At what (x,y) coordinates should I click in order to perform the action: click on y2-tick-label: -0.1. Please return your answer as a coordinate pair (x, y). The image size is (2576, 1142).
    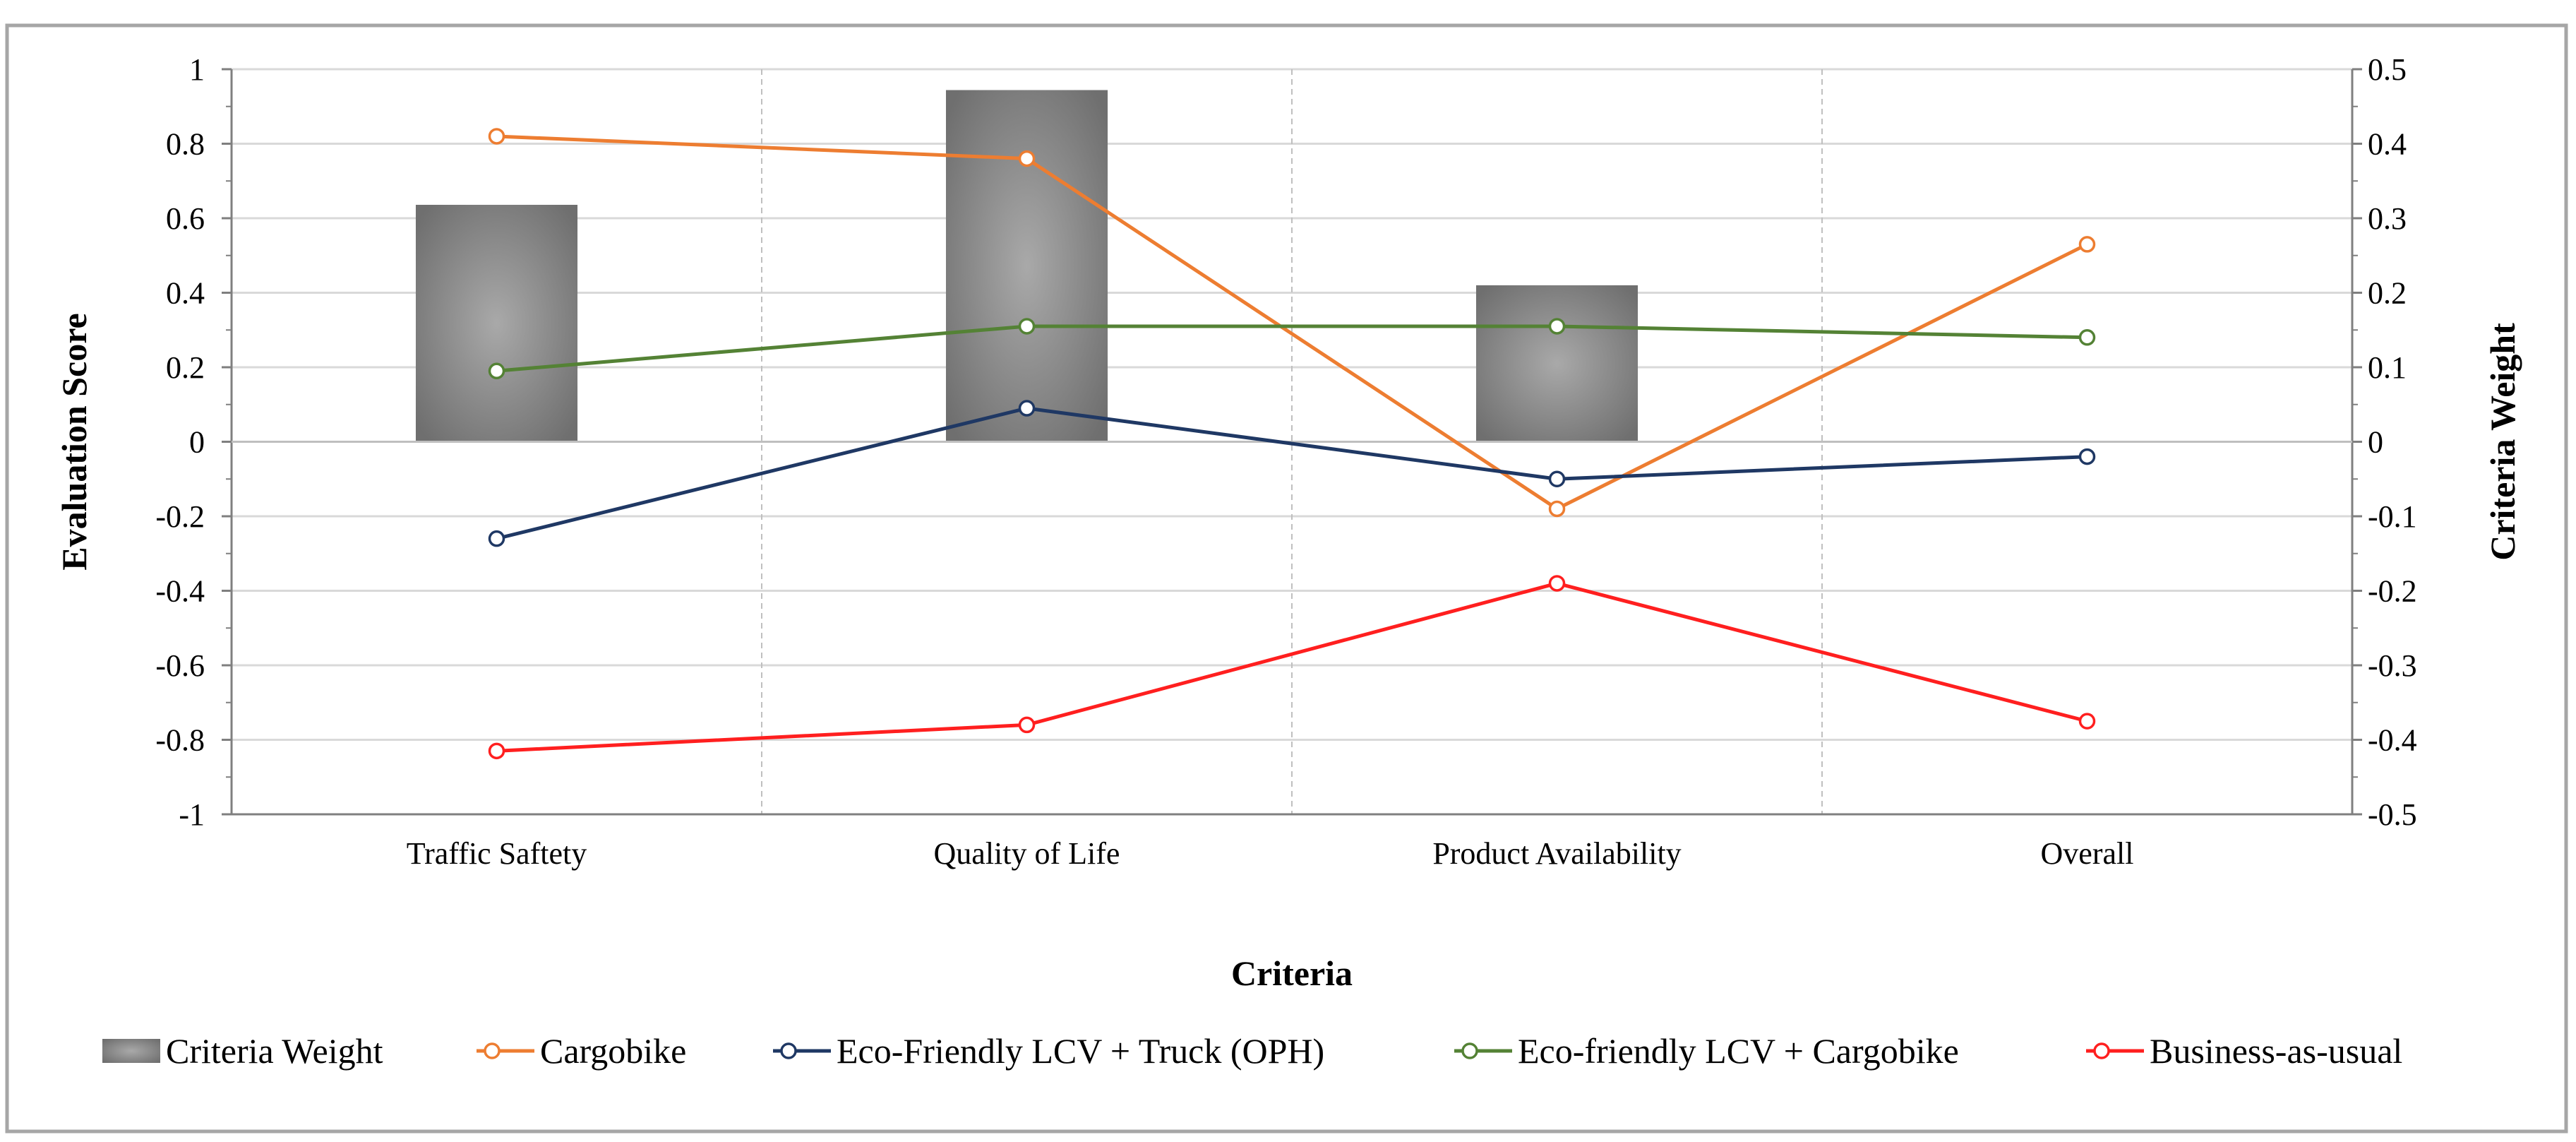
    Looking at the image, I should click on (2392, 517).